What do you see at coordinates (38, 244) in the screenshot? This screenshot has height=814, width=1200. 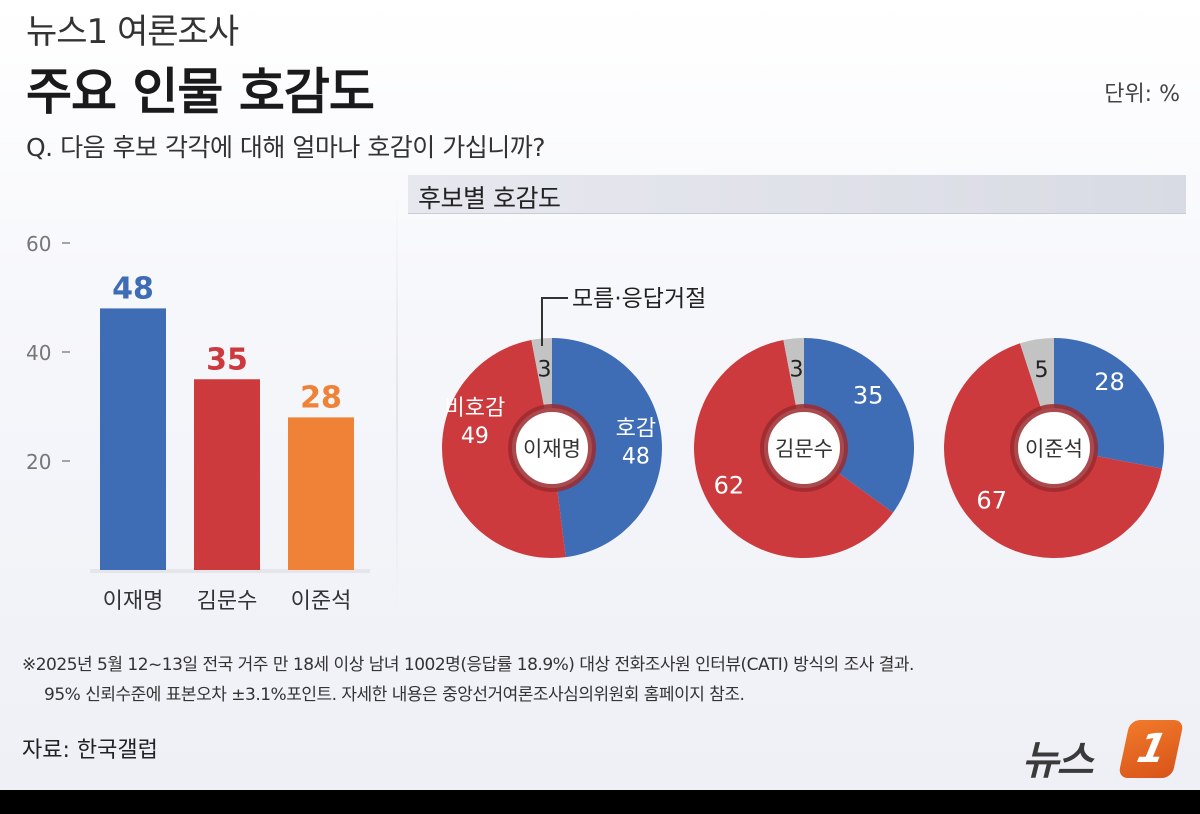 I see `y-tick-label: 60` at bounding box center [38, 244].